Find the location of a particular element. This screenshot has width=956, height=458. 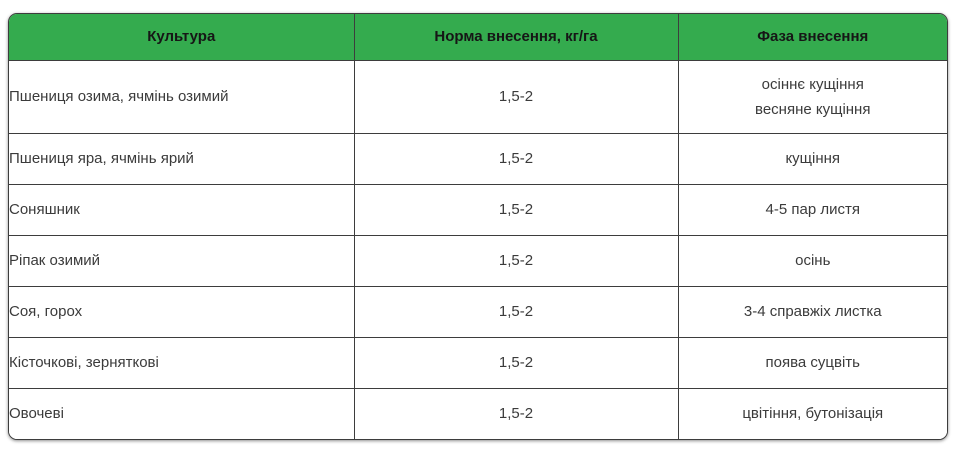

phase-line: цвітіння, бутонізація is located at coordinates (813, 414).